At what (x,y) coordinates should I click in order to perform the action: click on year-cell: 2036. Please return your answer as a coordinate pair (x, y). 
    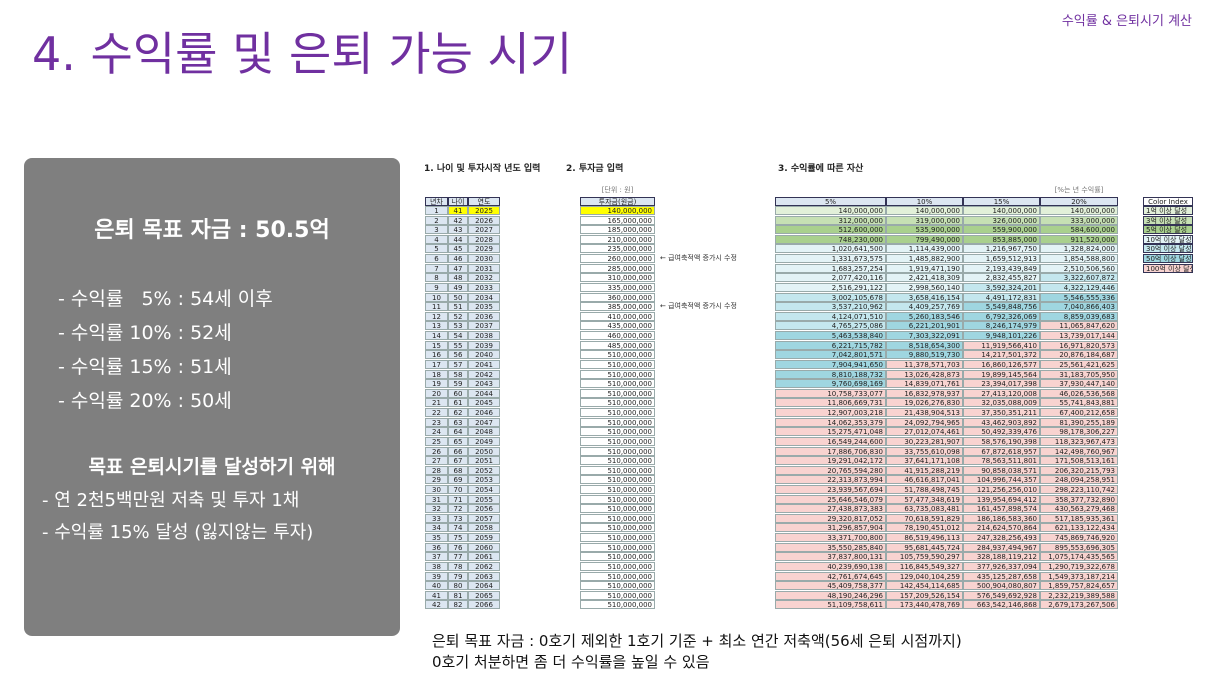
    Looking at the image, I should click on (484, 316).